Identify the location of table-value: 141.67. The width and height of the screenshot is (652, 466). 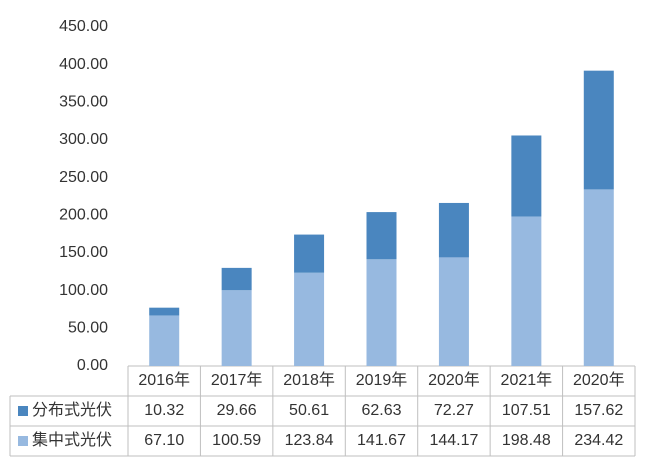
(381, 440).